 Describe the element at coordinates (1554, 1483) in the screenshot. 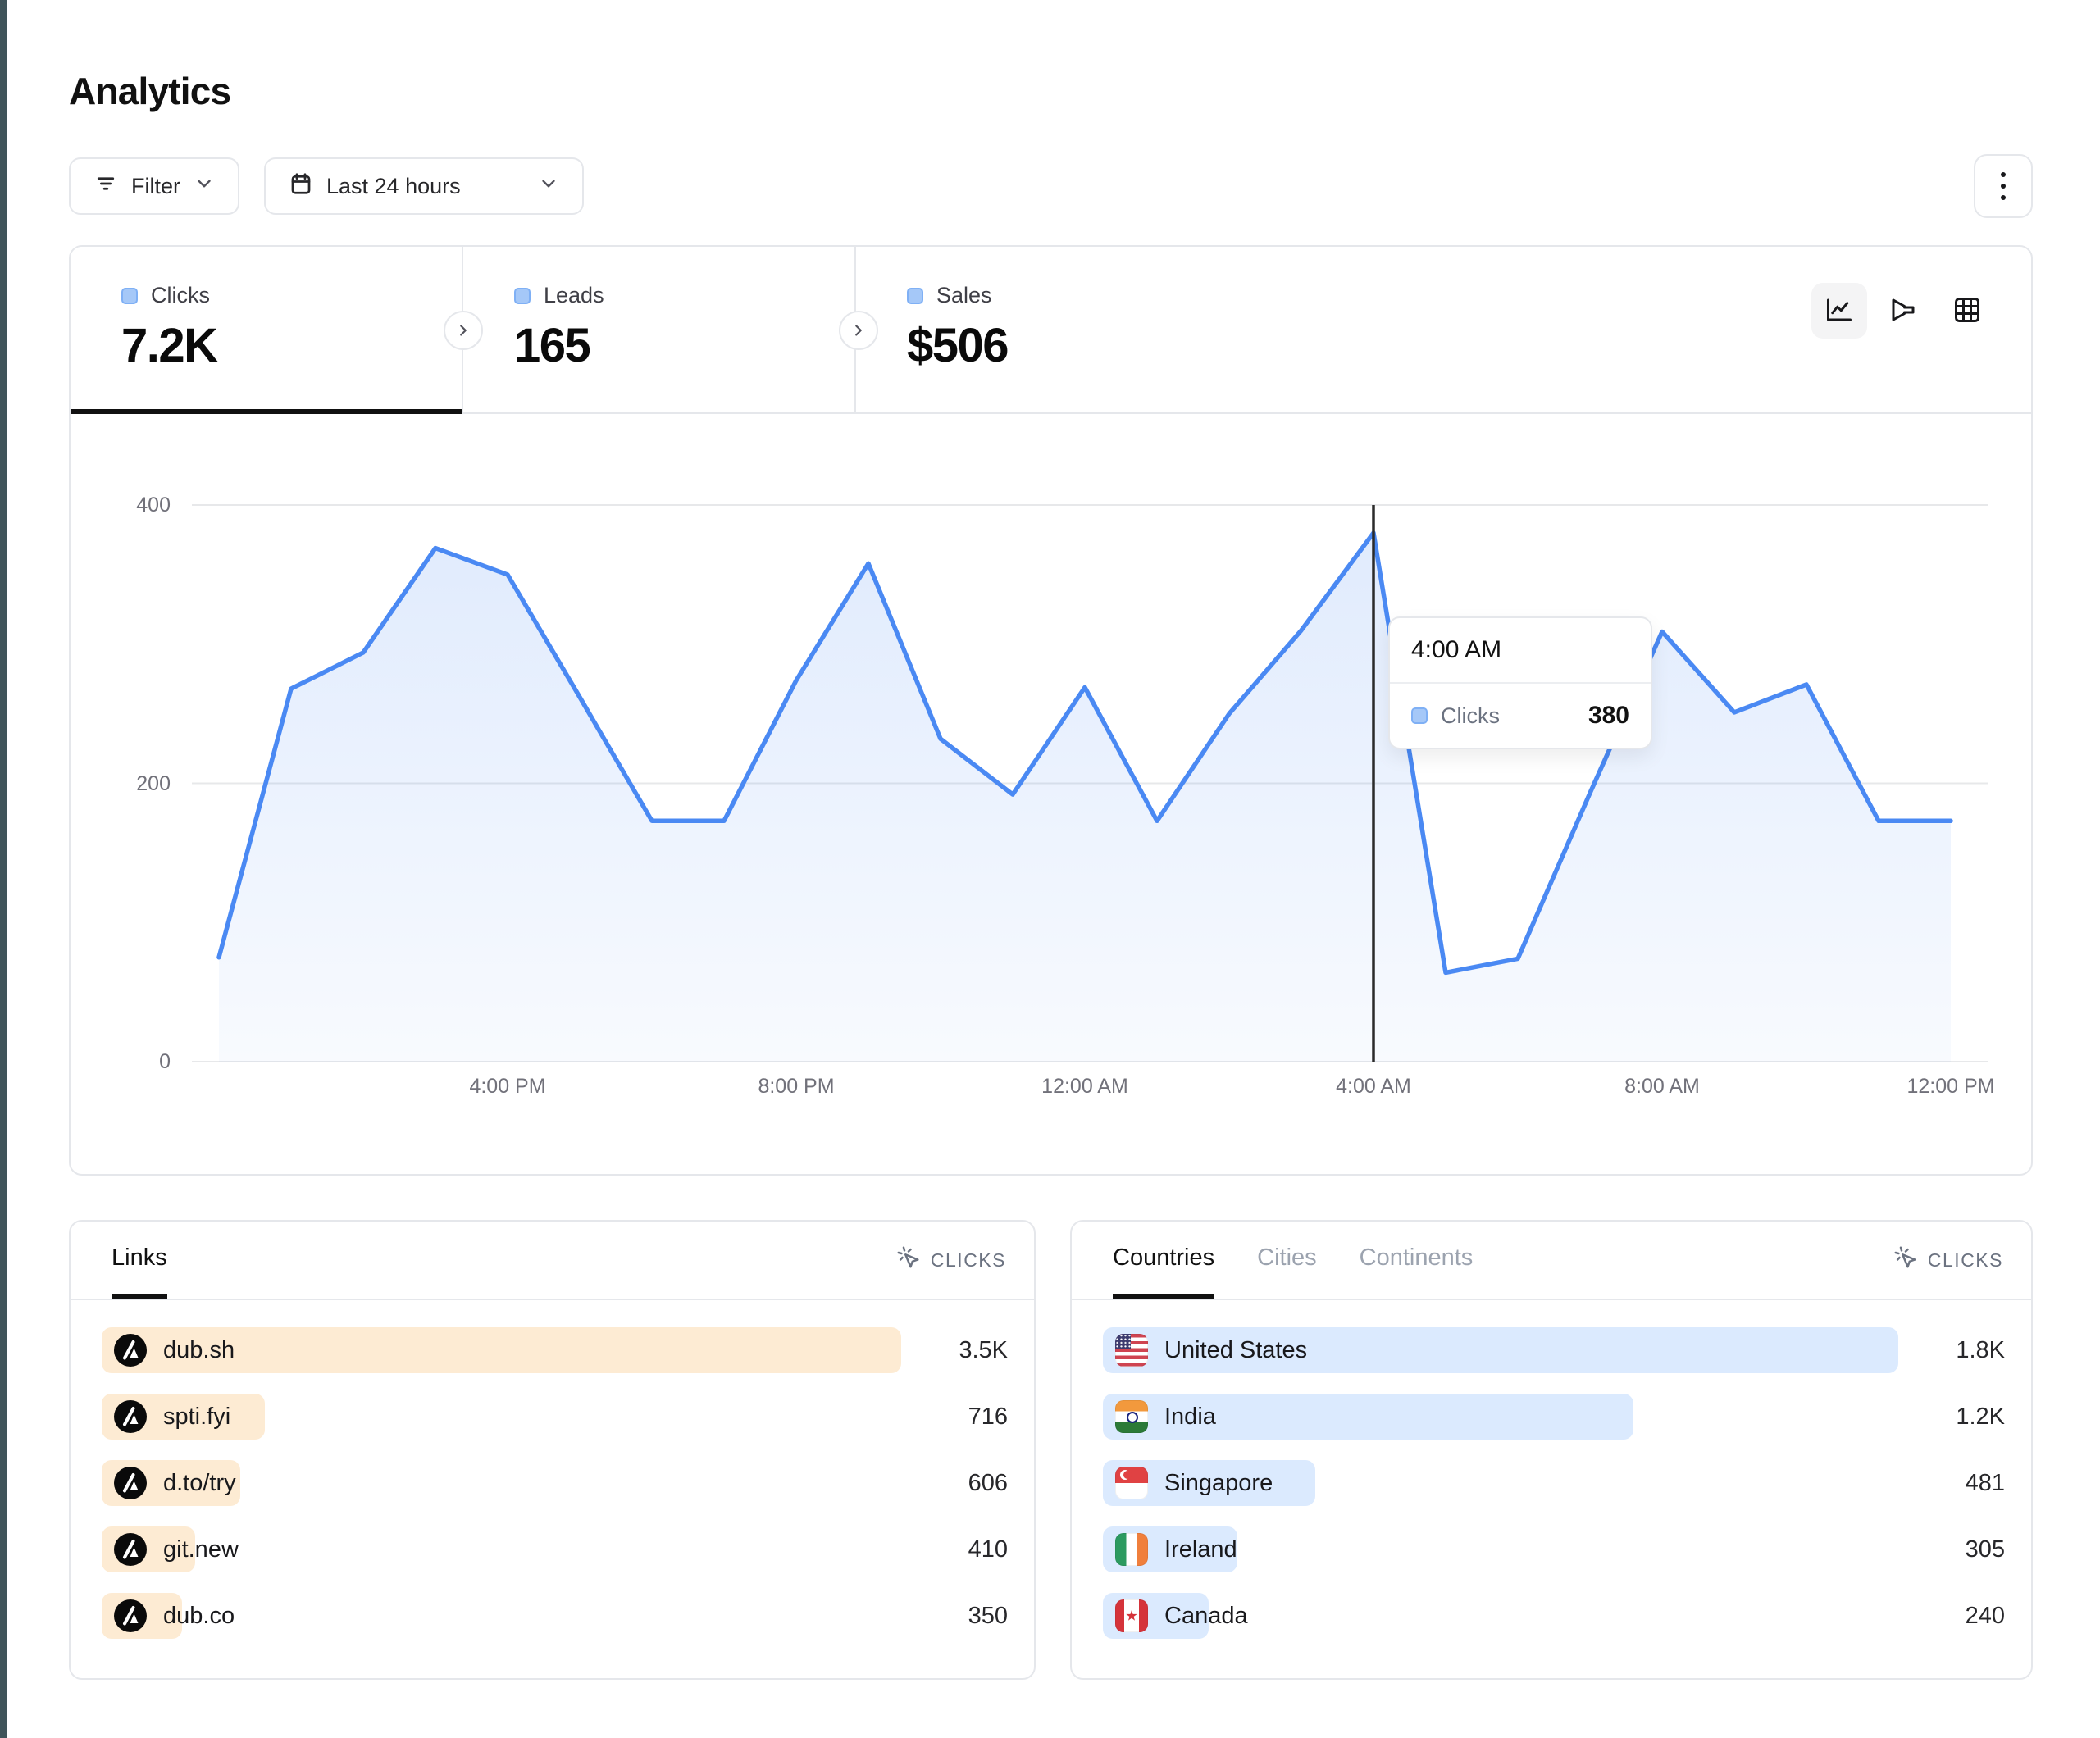

I see `list-item: Singapore 481` at that location.